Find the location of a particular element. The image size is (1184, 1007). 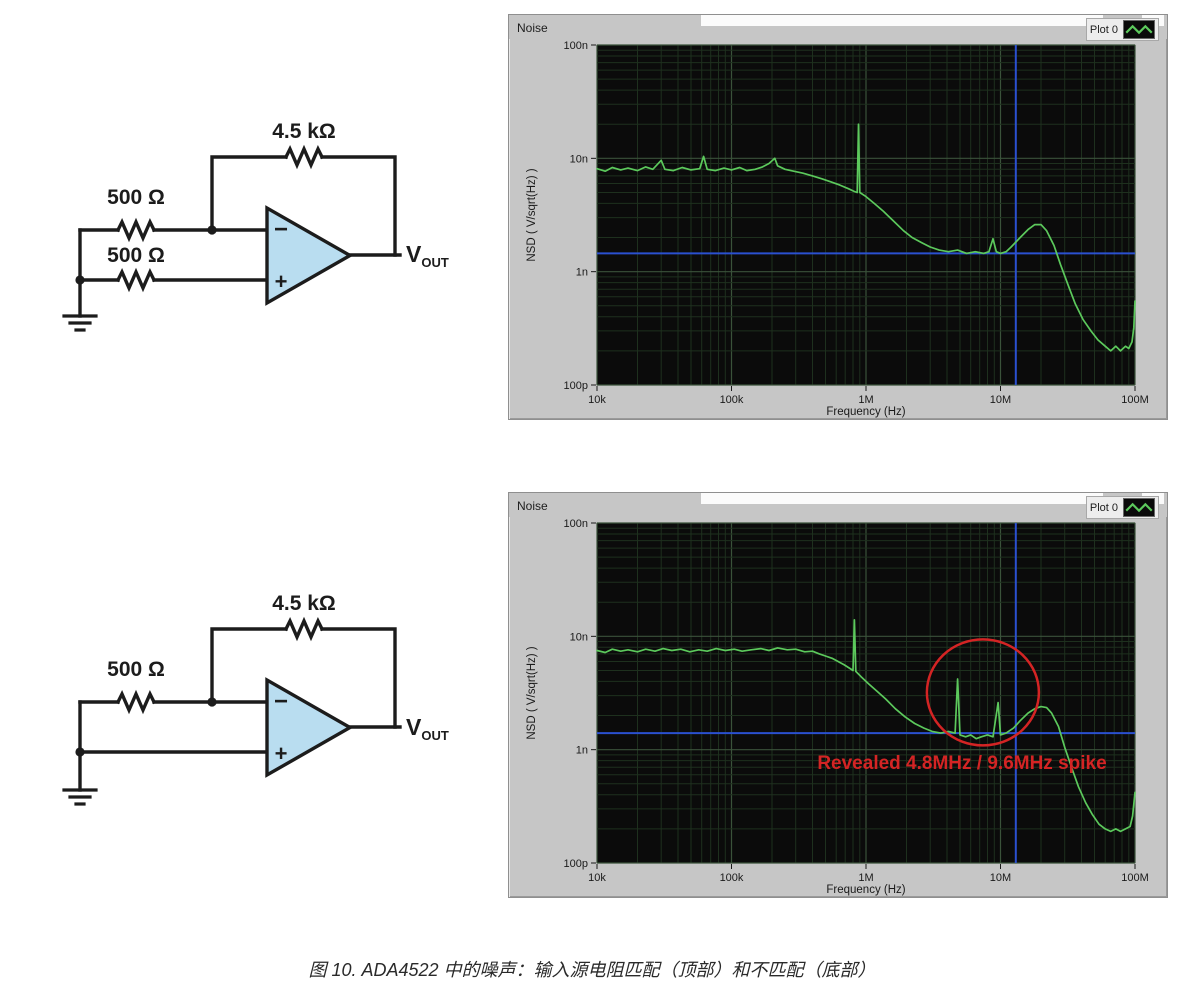

figure-caption: 图 10. ADA4522 中的噪声：输入源电阻匹配（顶部）和不匹配（底部） is located at coordinates (592, 970).